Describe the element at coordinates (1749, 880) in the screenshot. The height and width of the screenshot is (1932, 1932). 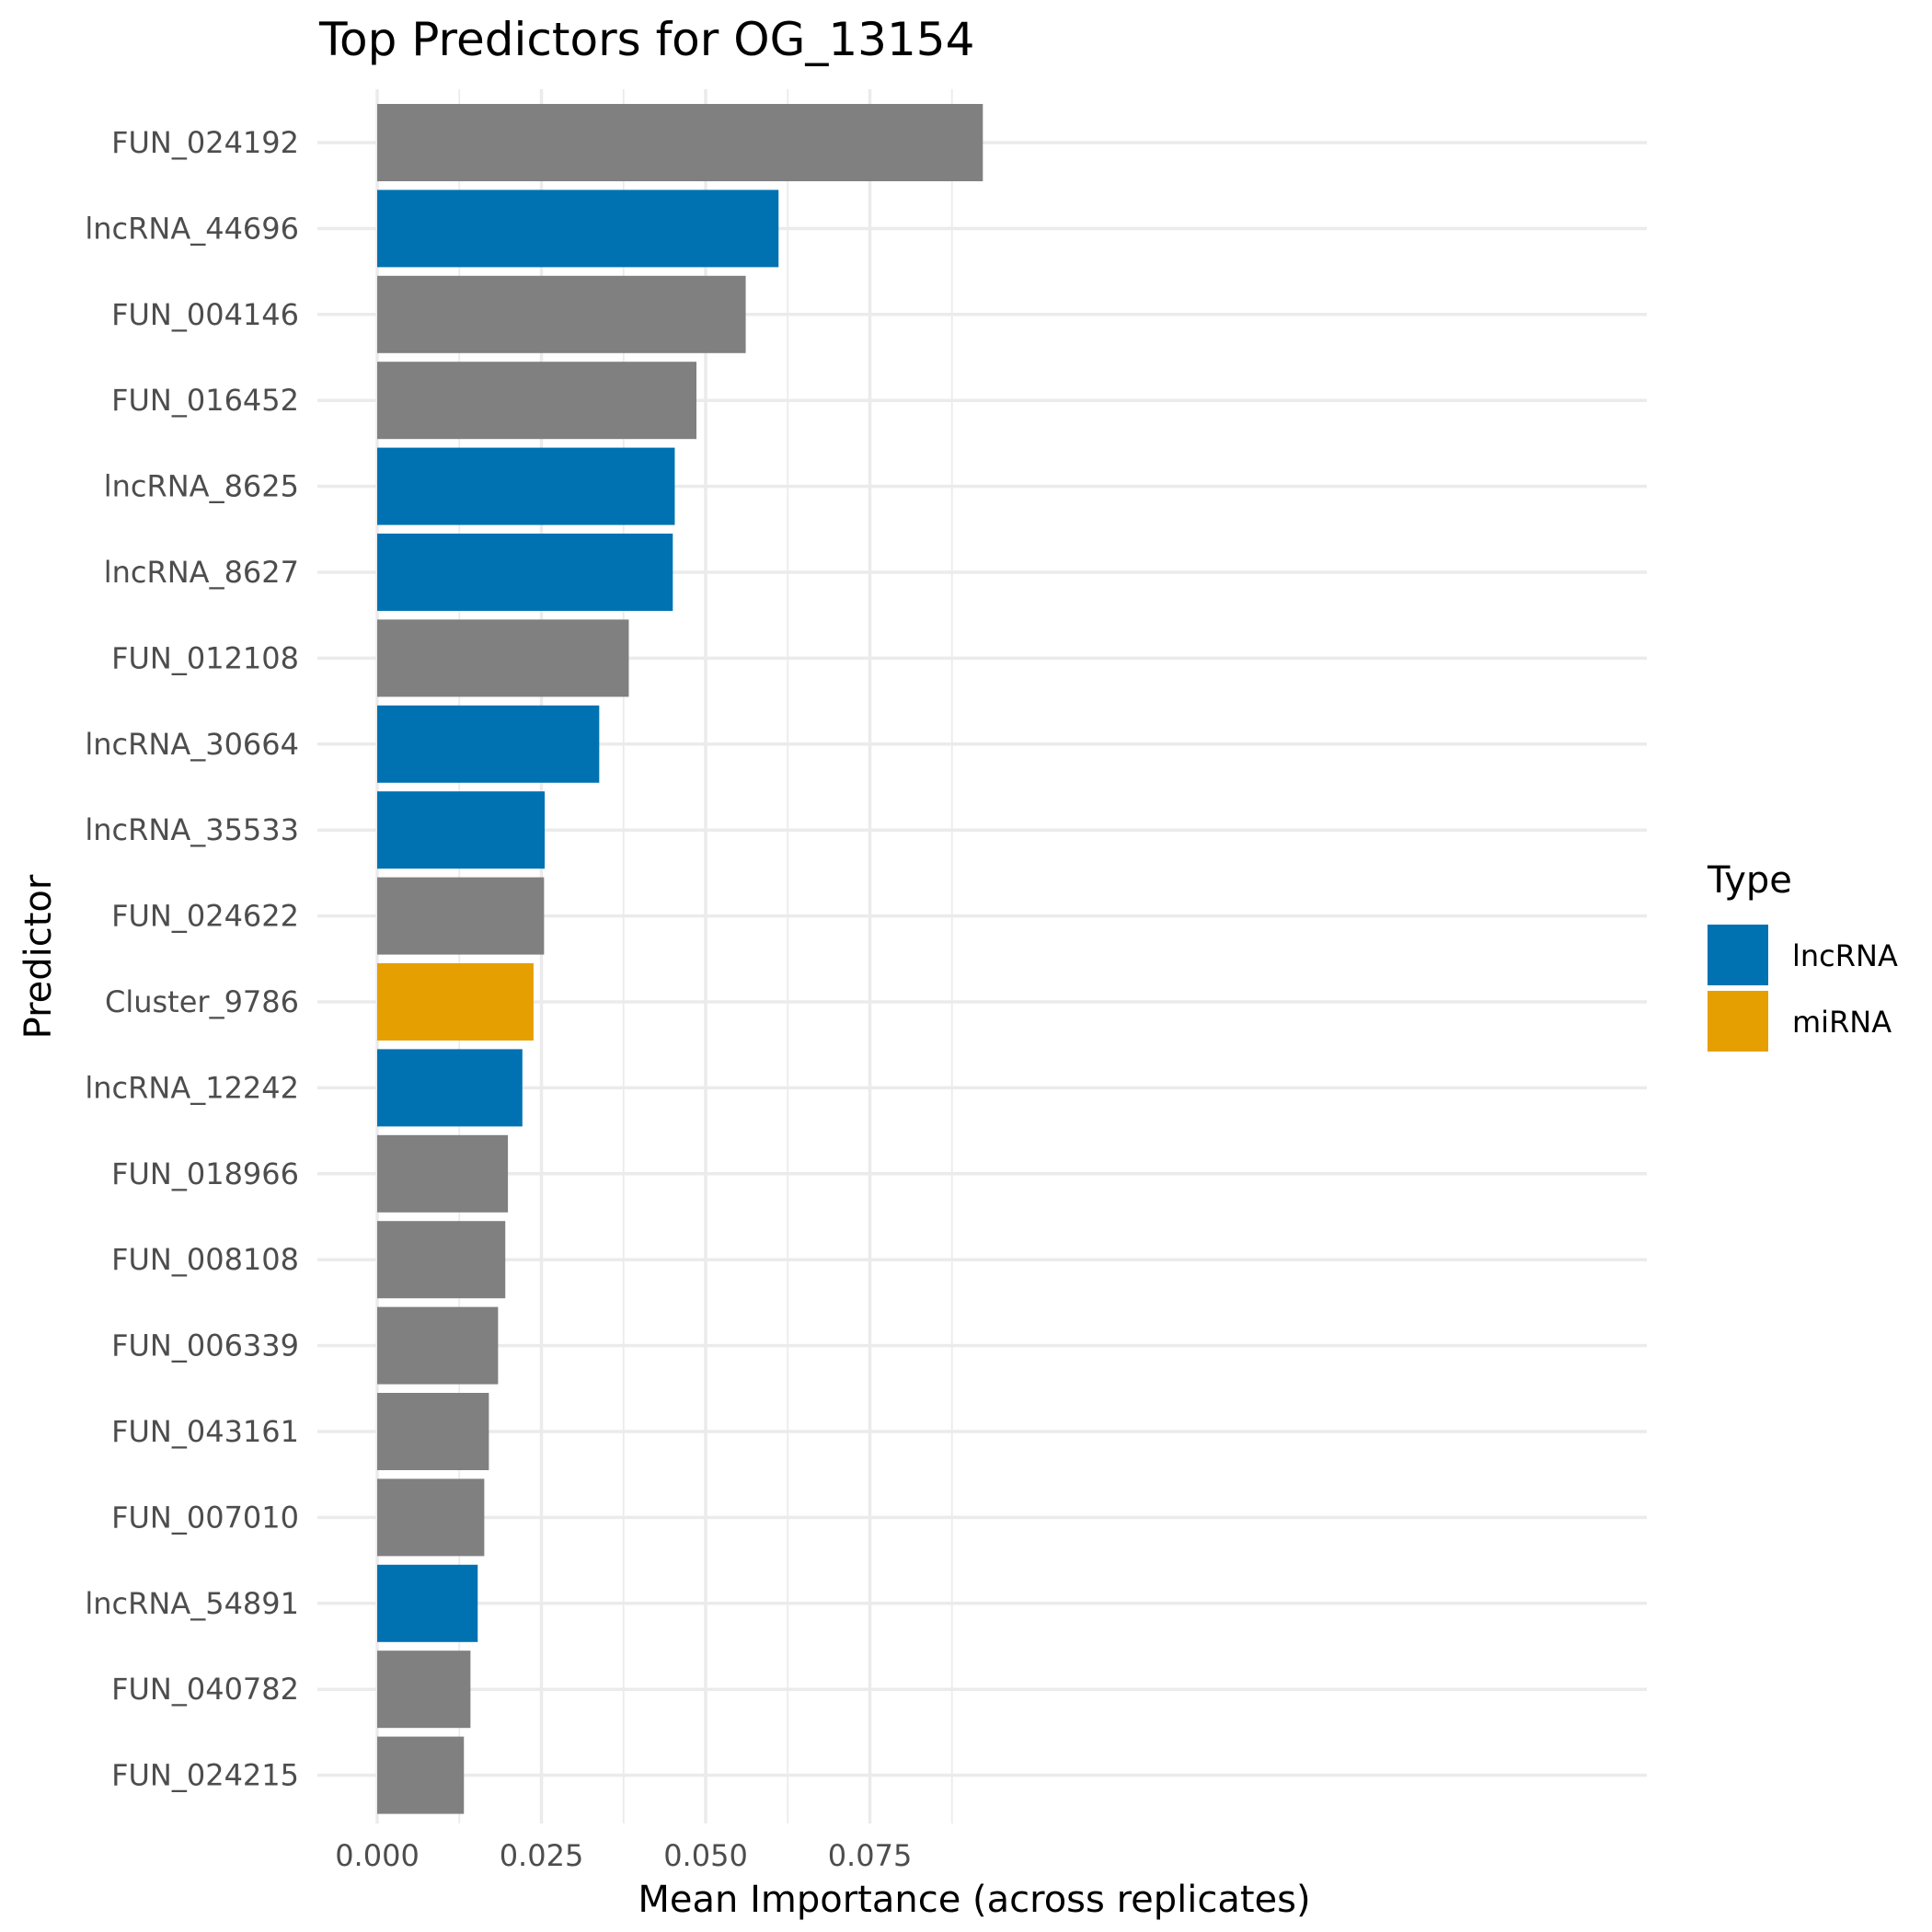
I see `legend-title: Type` at that location.